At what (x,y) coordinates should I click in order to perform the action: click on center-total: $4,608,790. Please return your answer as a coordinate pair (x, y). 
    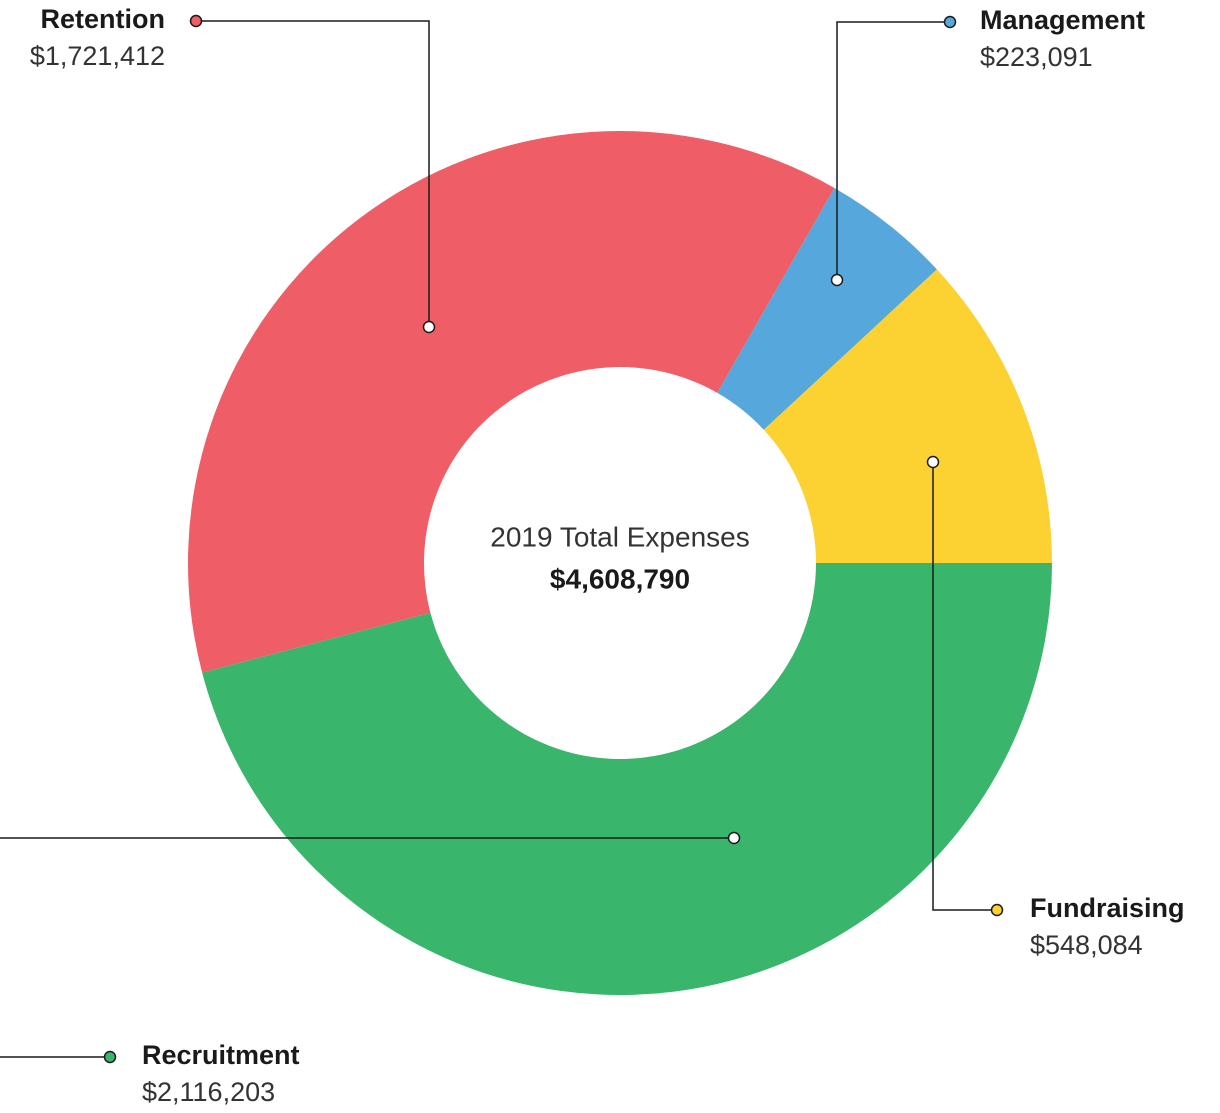
    Looking at the image, I should click on (620, 578).